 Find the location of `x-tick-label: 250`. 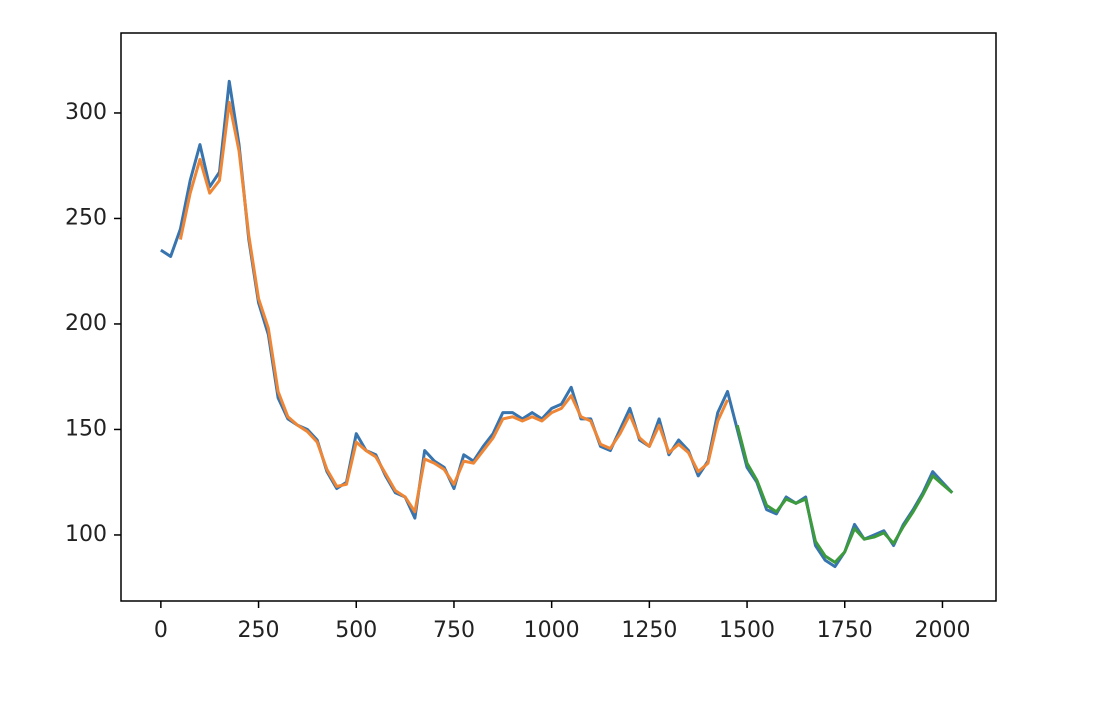

x-tick-label: 250 is located at coordinates (259, 630).